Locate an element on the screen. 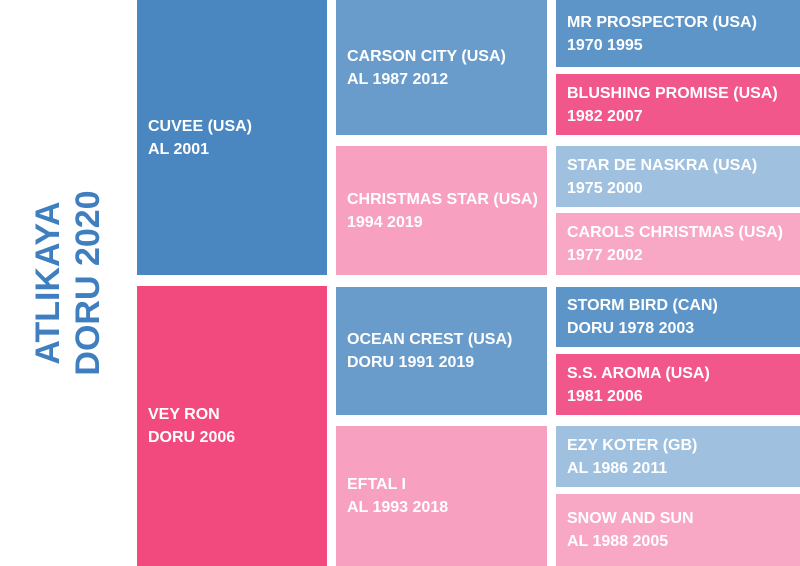 The width and height of the screenshot is (800, 566). horse-box: CUVEE (USA) AL 2001 is located at coordinates (232, 137).